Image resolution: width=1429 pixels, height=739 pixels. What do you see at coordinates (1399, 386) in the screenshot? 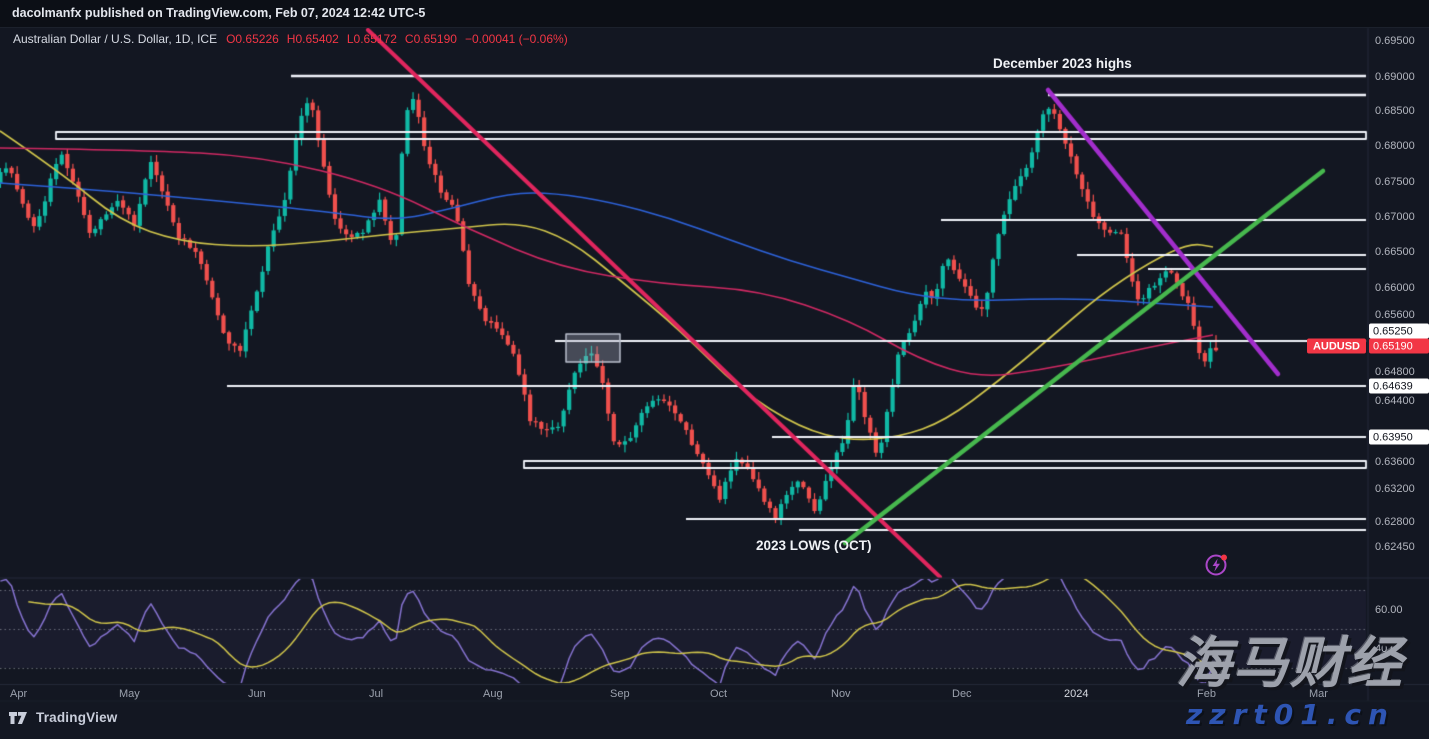
I see `price-level-tag: 0.64639` at bounding box center [1399, 386].